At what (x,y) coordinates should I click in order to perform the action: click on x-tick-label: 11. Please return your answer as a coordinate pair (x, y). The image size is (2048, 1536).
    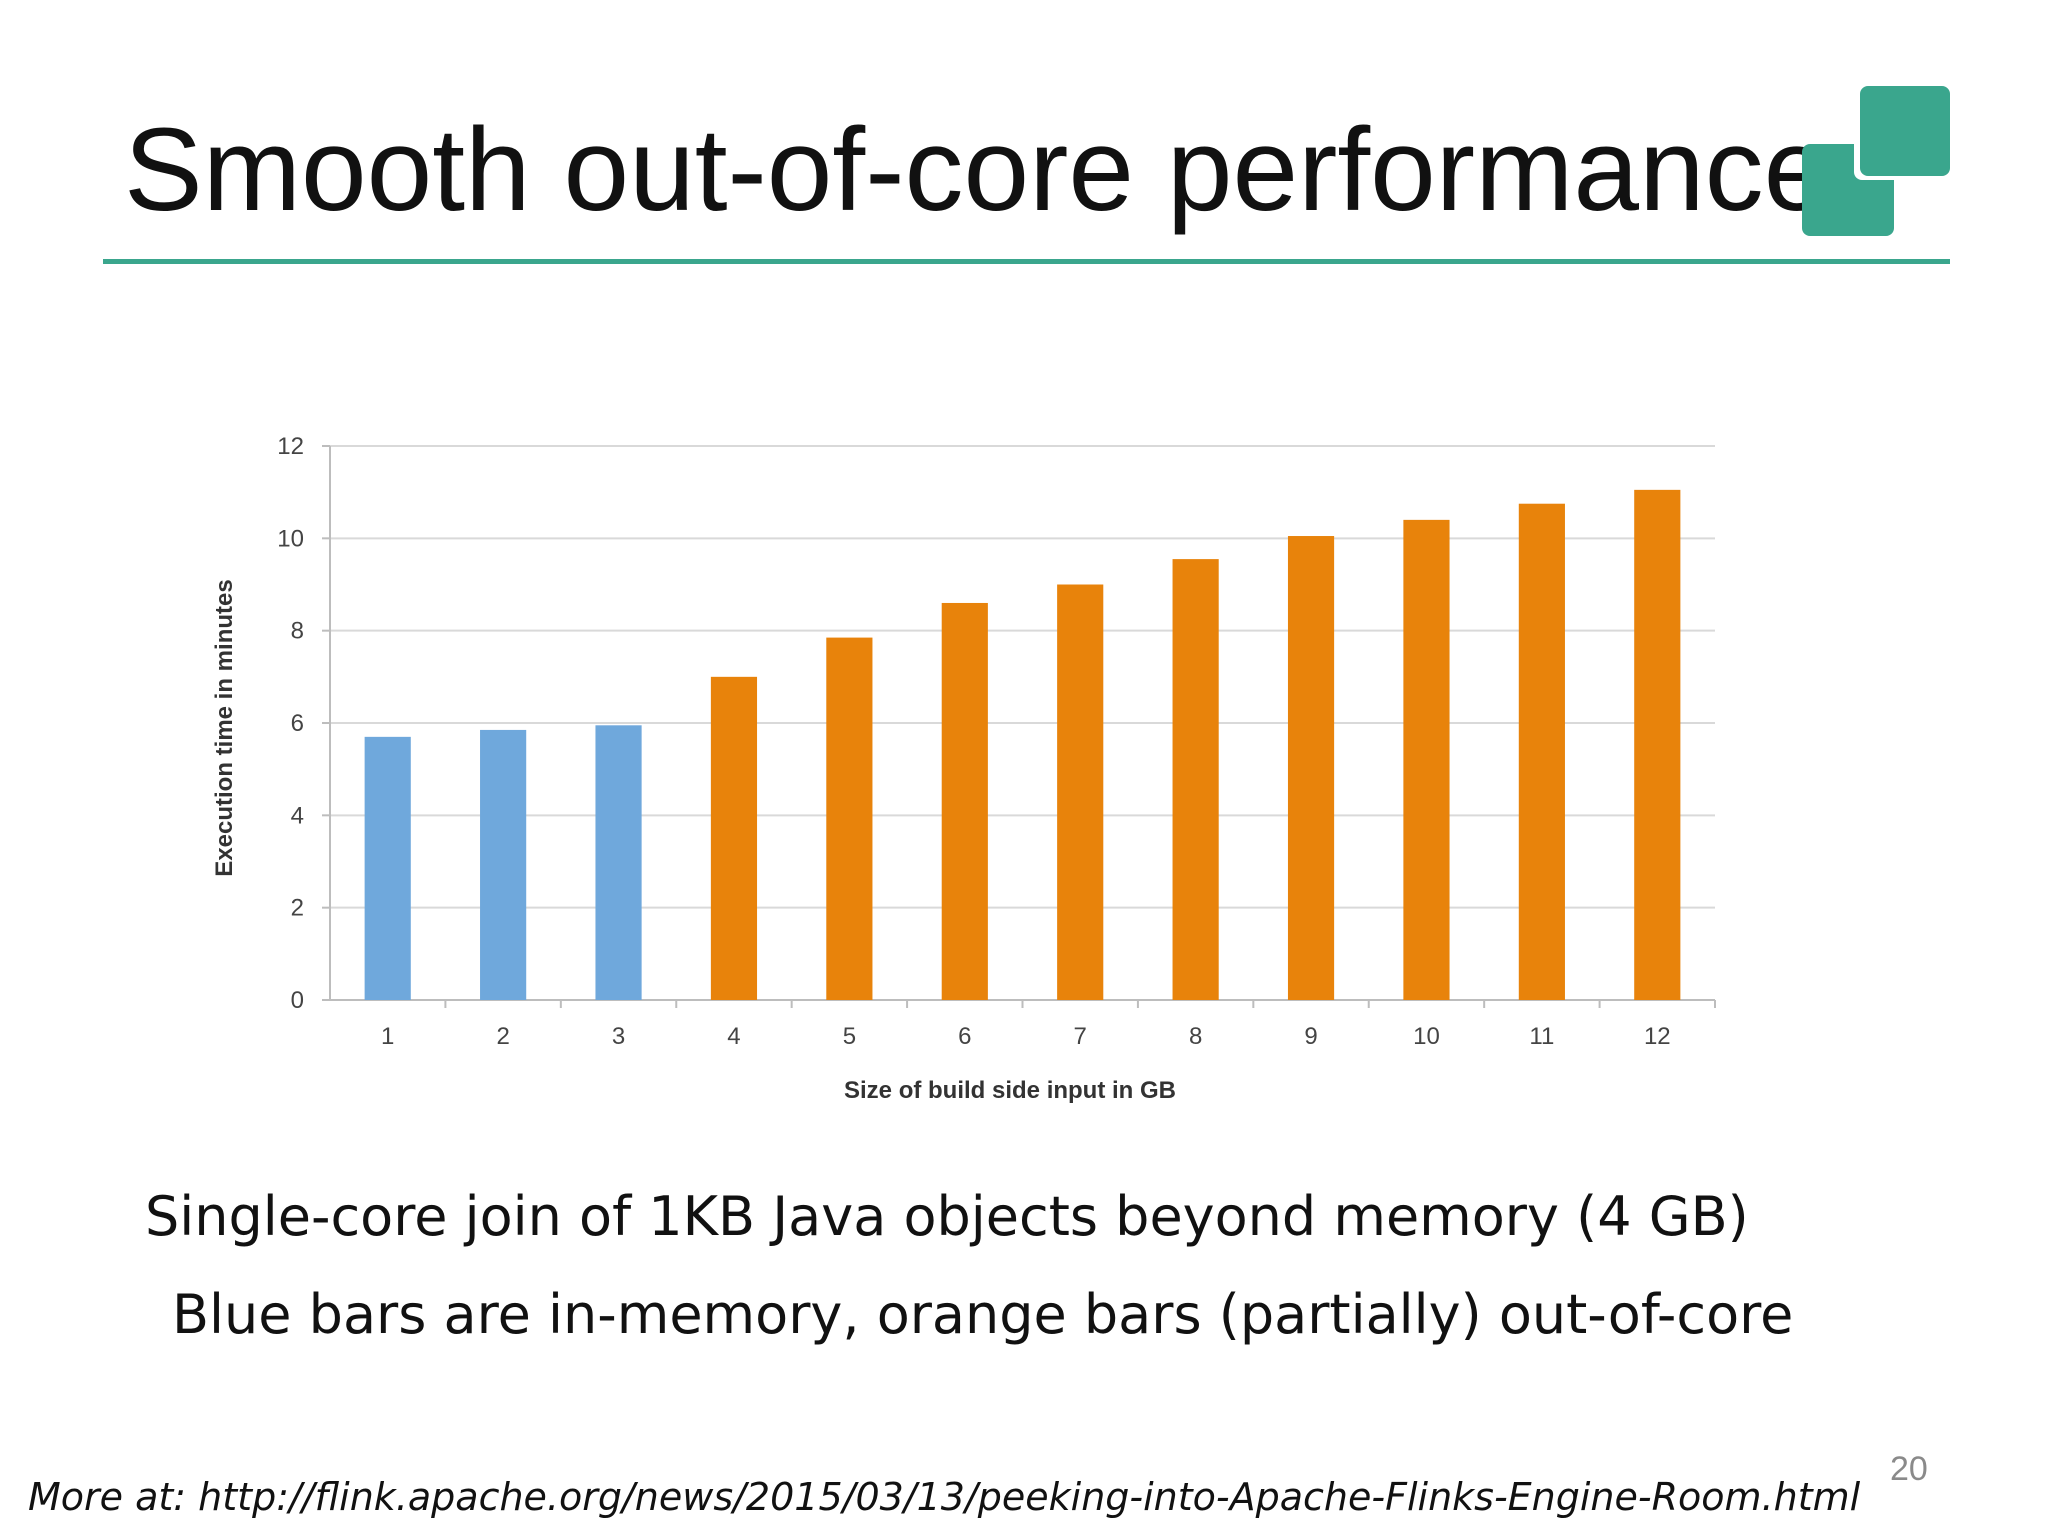
    Looking at the image, I should click on (1541, 1036).